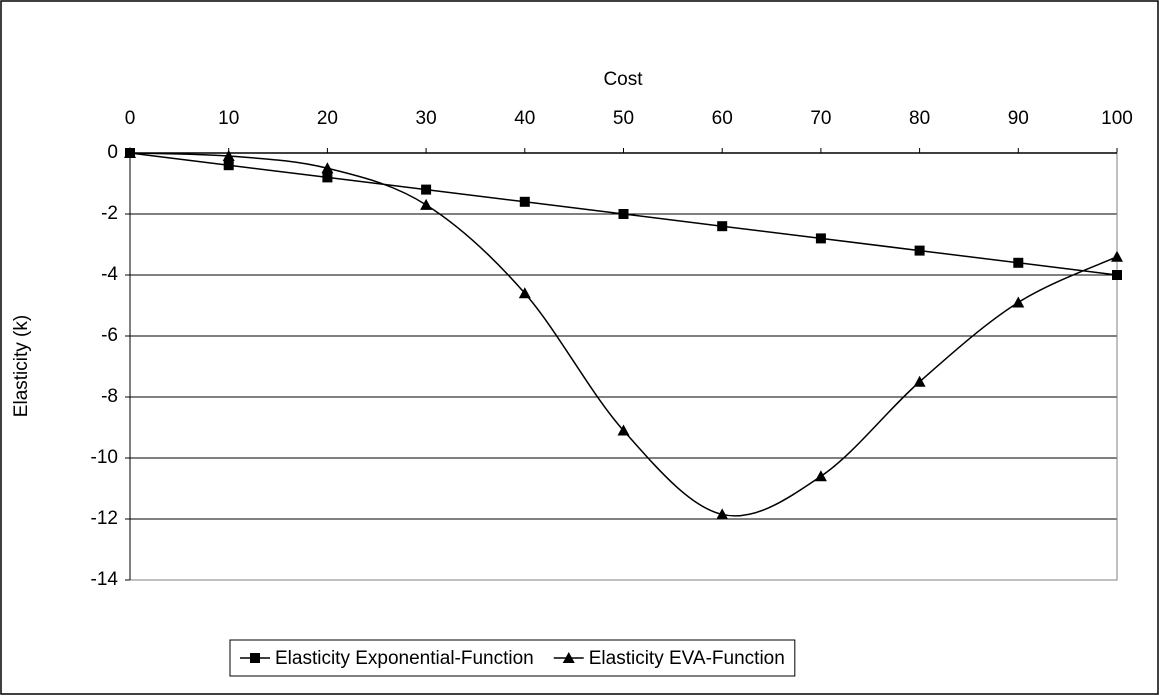  Describe the element at coordinates (1018, 118) in the screenshot. I see `x-tick-label: 90` at that location.